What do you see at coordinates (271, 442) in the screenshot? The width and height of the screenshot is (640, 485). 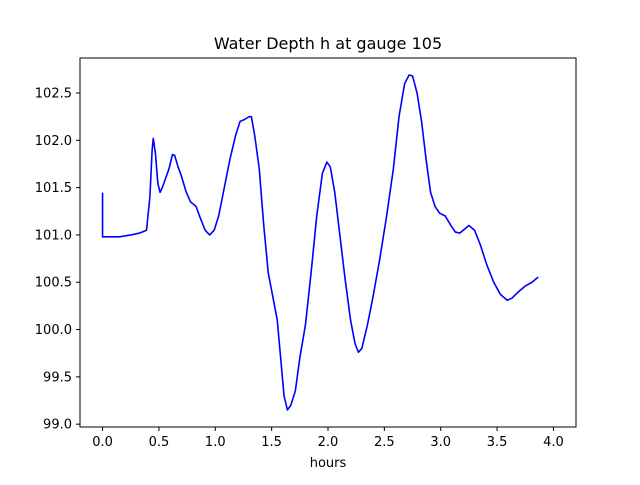 I see `x-tick-label: 1.5` at bounding box center [271, 442].